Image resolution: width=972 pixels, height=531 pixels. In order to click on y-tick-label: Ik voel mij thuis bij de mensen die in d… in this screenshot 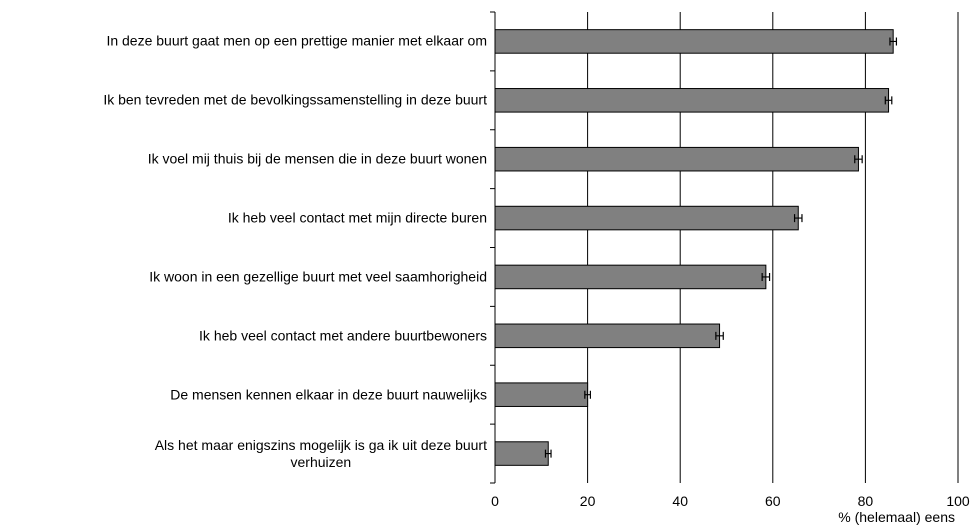, I will do `click(317, 158)`.